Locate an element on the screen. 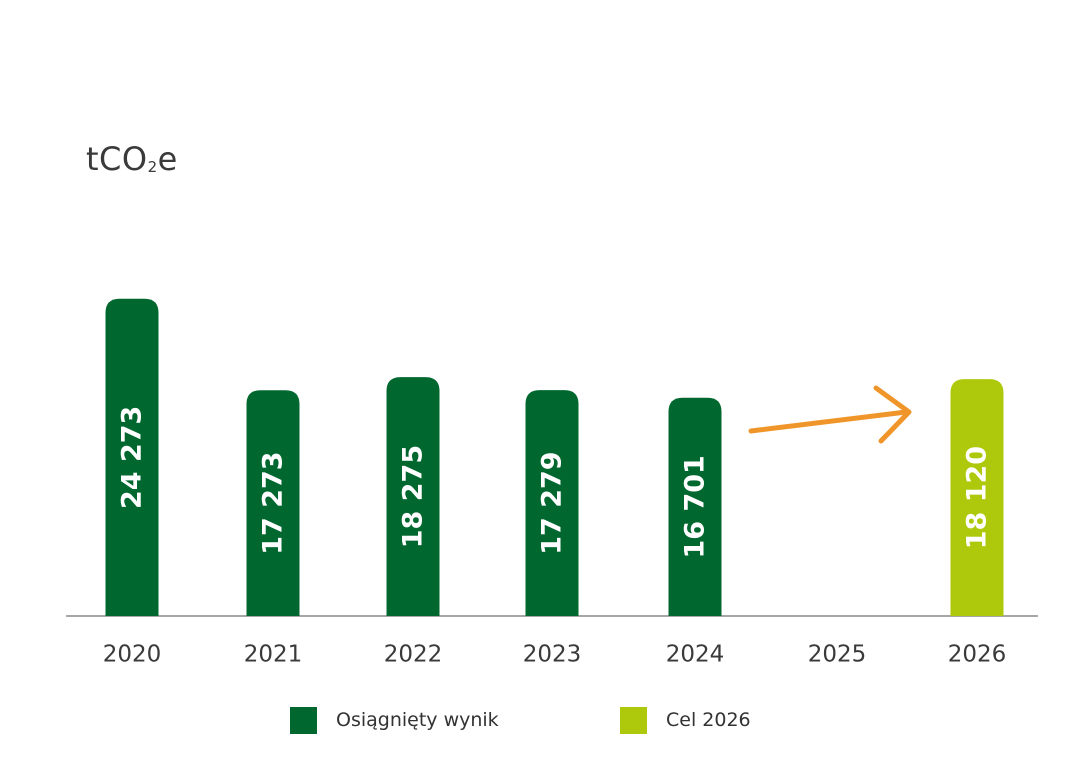  bar-2023 is located at coordinates (552, 503).